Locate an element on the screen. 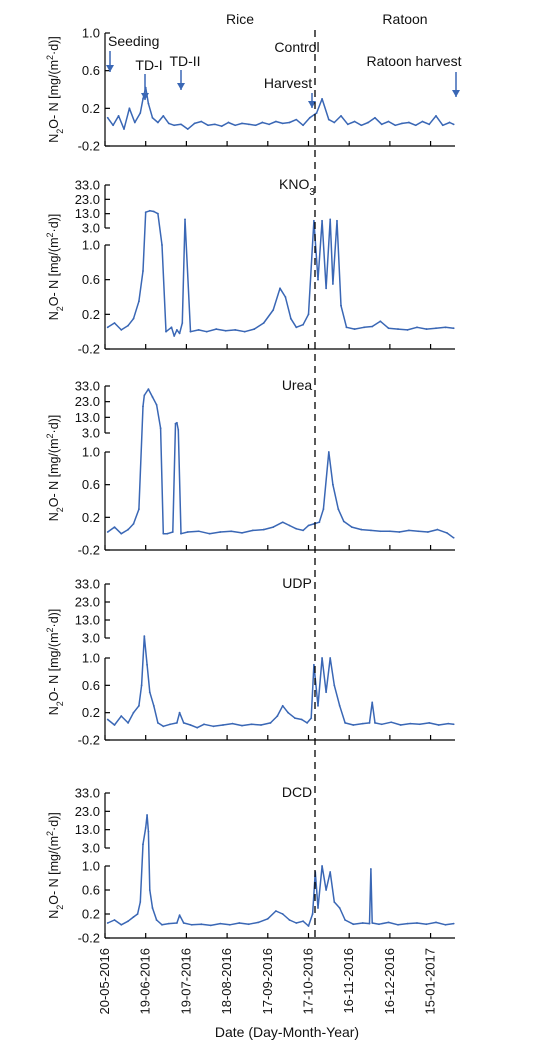  y-tick-label: 3.0 is located at coordinates (91, 228).